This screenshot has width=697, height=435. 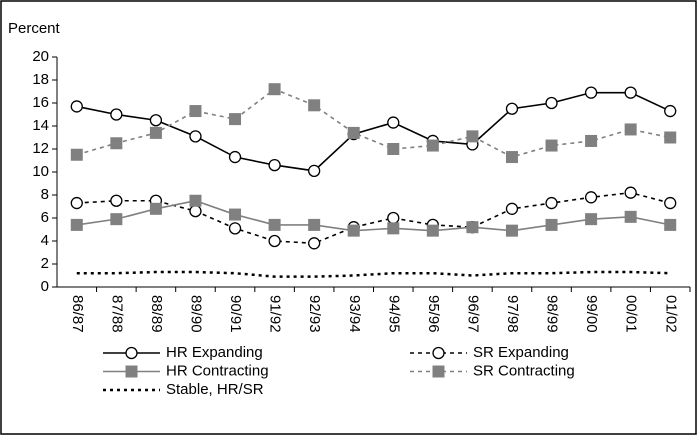 What do you see at coordinates (354, 314) in the screenshot?
I see `x-tick-label: 93/94` at bounding box center [354, 314].